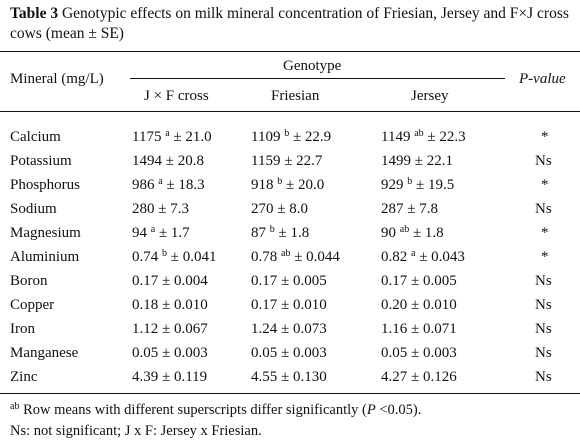 This screenshot has width=580, height=442. Describe the element at coordinates (290, 51) in the screenshot. I see `top-rule` at that location.